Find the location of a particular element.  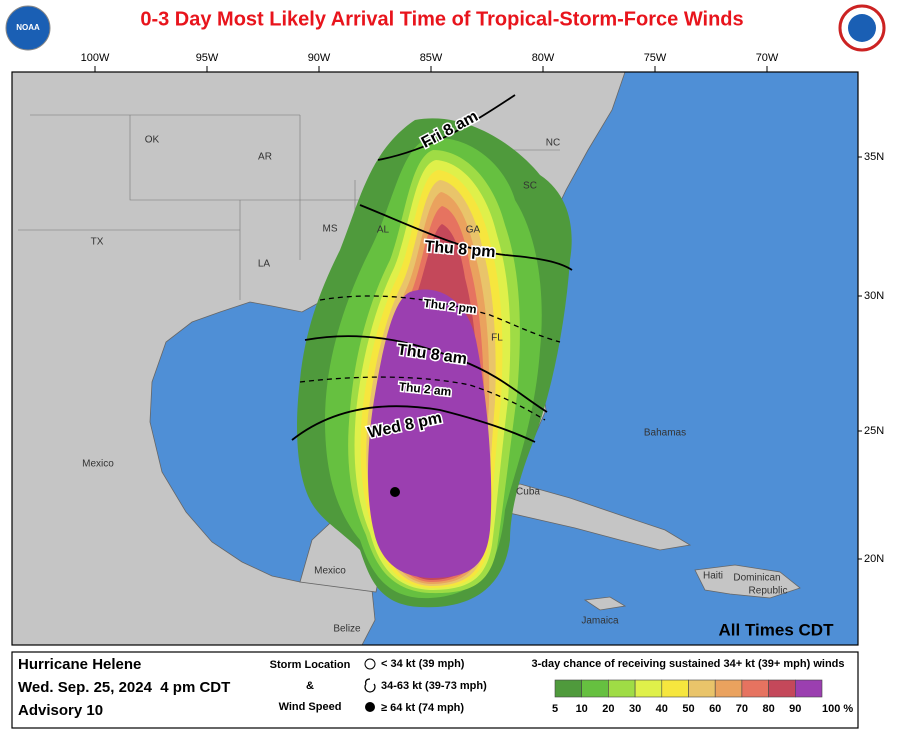

longitude-label: 90W is located at coordinates (319, 58).